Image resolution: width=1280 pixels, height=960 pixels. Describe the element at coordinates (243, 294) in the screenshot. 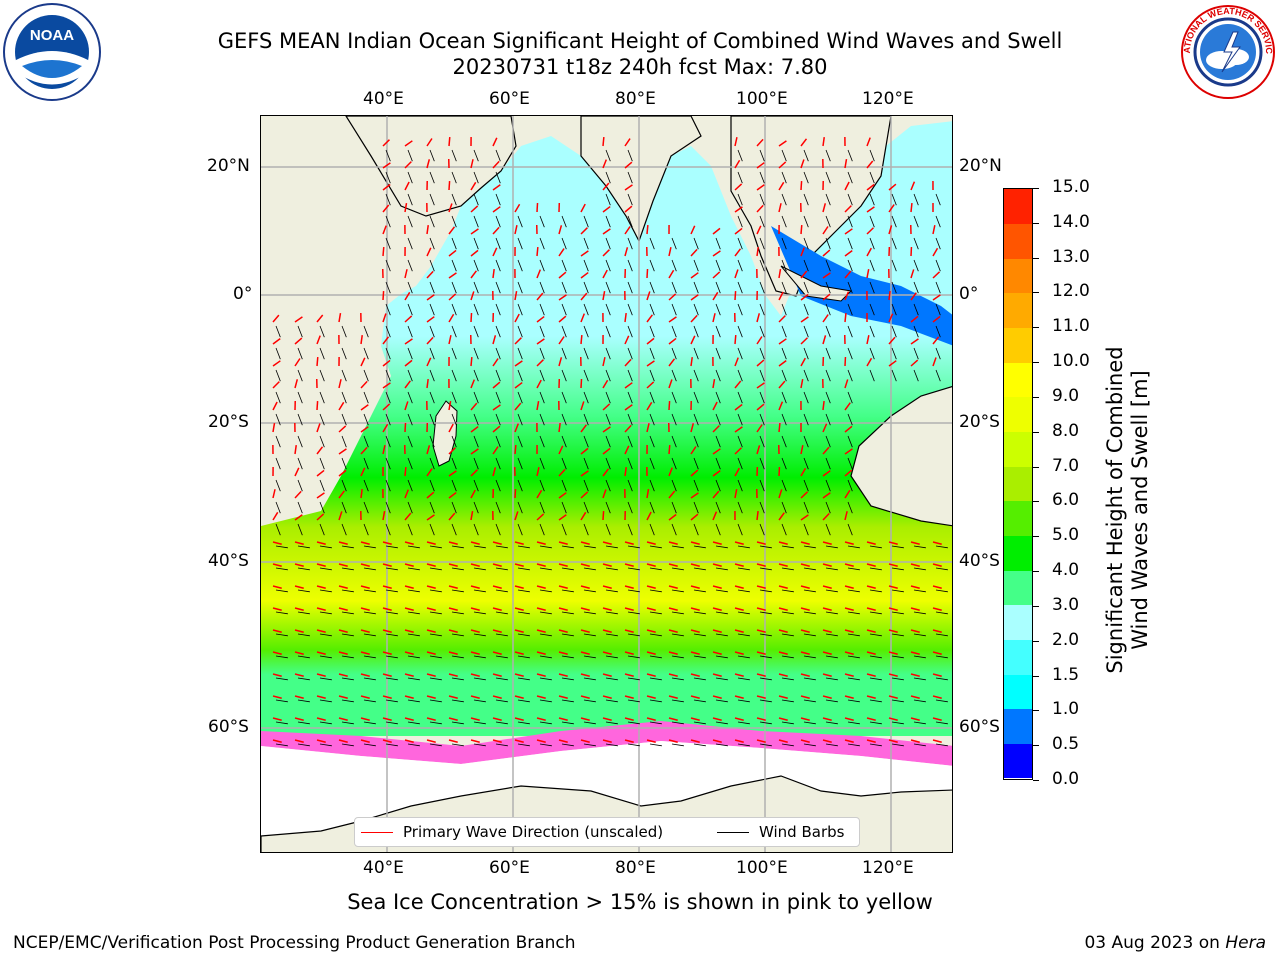

I see `lat-label-left: 0°` at that location.